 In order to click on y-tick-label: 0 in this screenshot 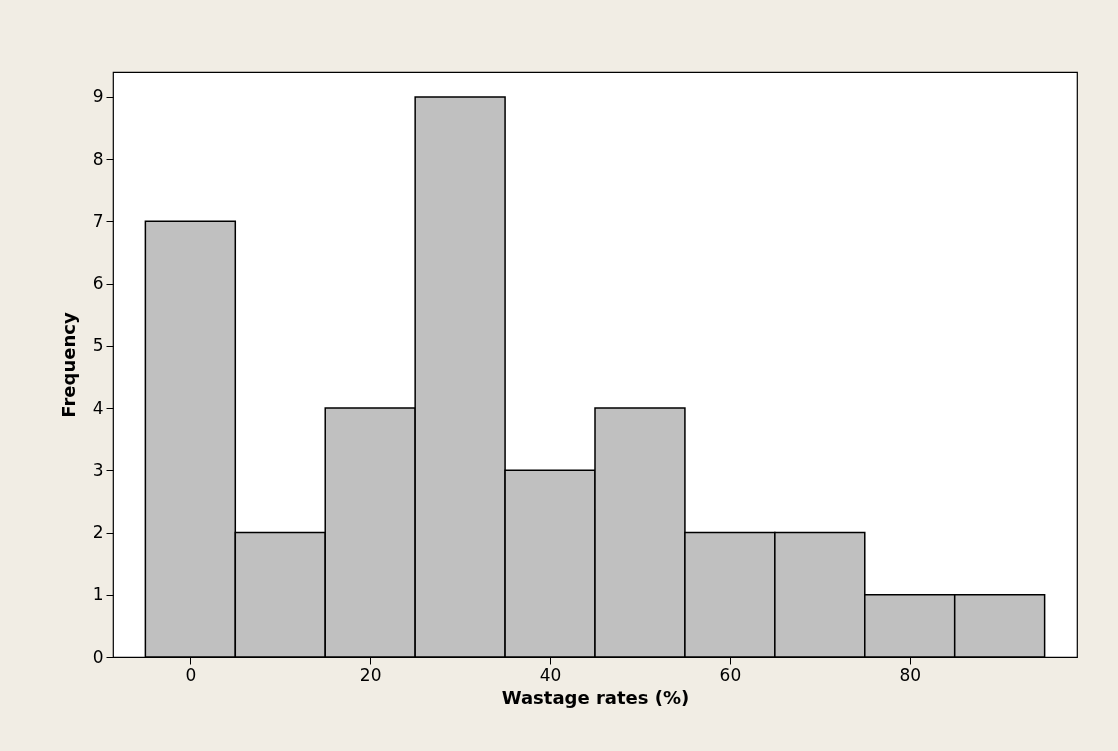, I will do `click(98, 656)`.